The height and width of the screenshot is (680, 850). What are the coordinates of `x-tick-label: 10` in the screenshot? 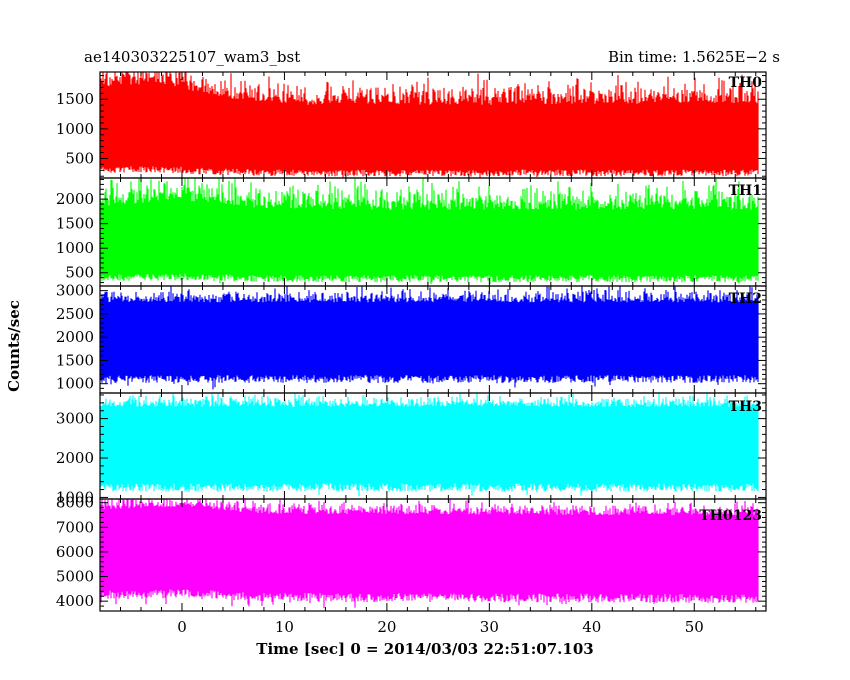 It's located at (284, 627).